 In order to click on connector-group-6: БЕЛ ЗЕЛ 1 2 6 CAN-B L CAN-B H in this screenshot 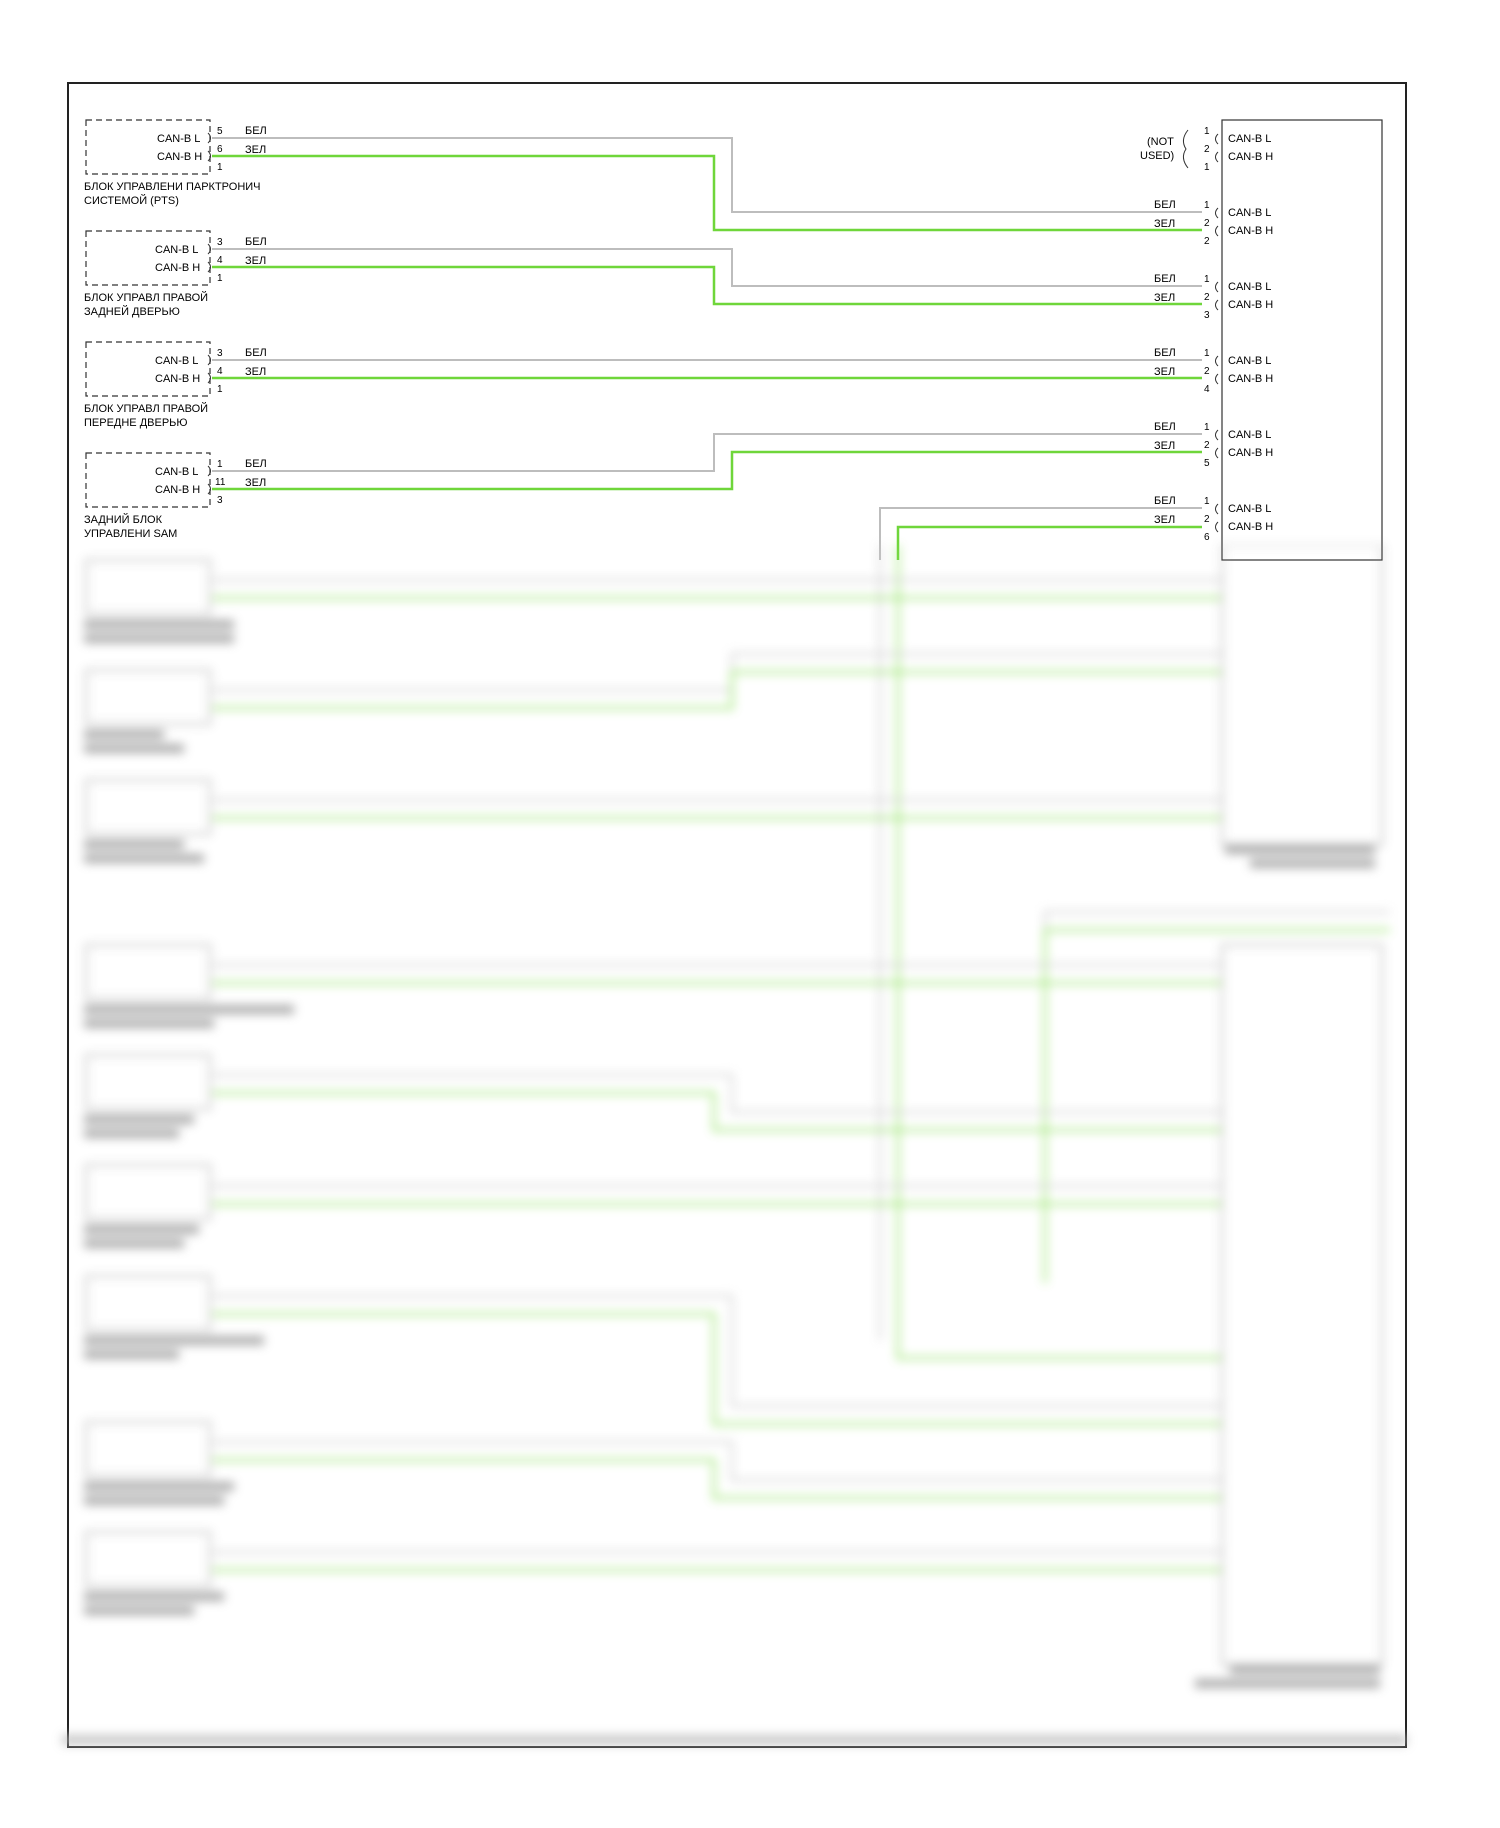, I will do `click(1213, 519)`.